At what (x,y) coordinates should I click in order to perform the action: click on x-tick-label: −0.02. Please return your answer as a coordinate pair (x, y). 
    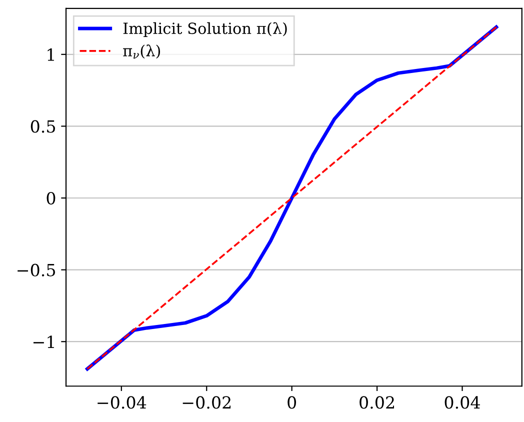
    Looking at the image, I should click on (206, 402).